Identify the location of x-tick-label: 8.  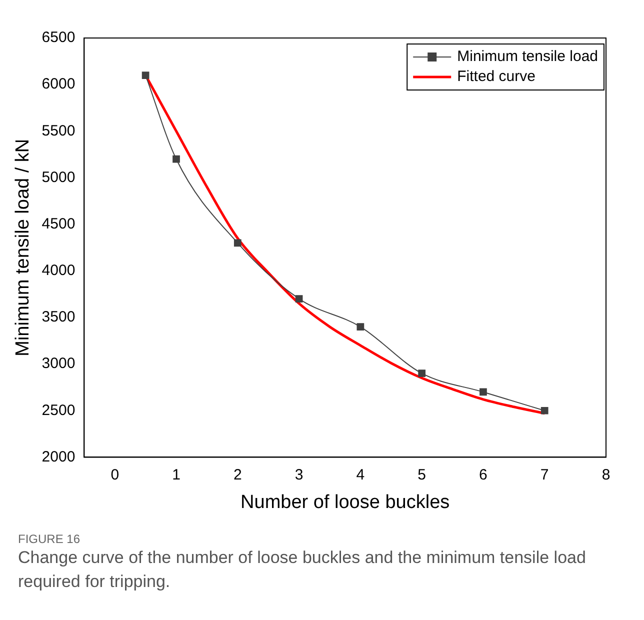
(606, 475).